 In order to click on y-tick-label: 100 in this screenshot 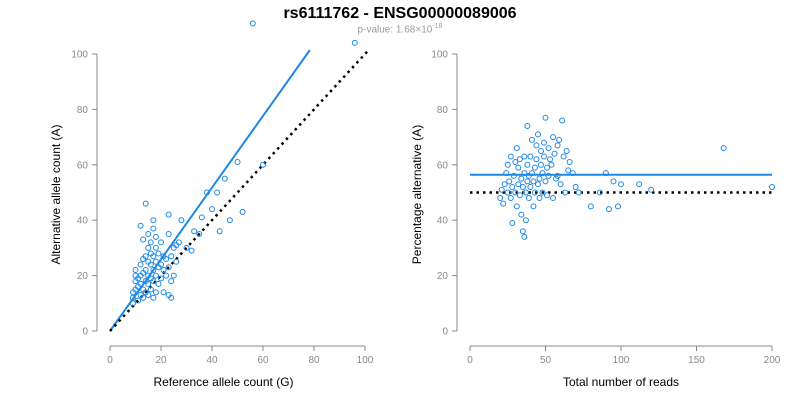, I will do `click(79, 55)`.